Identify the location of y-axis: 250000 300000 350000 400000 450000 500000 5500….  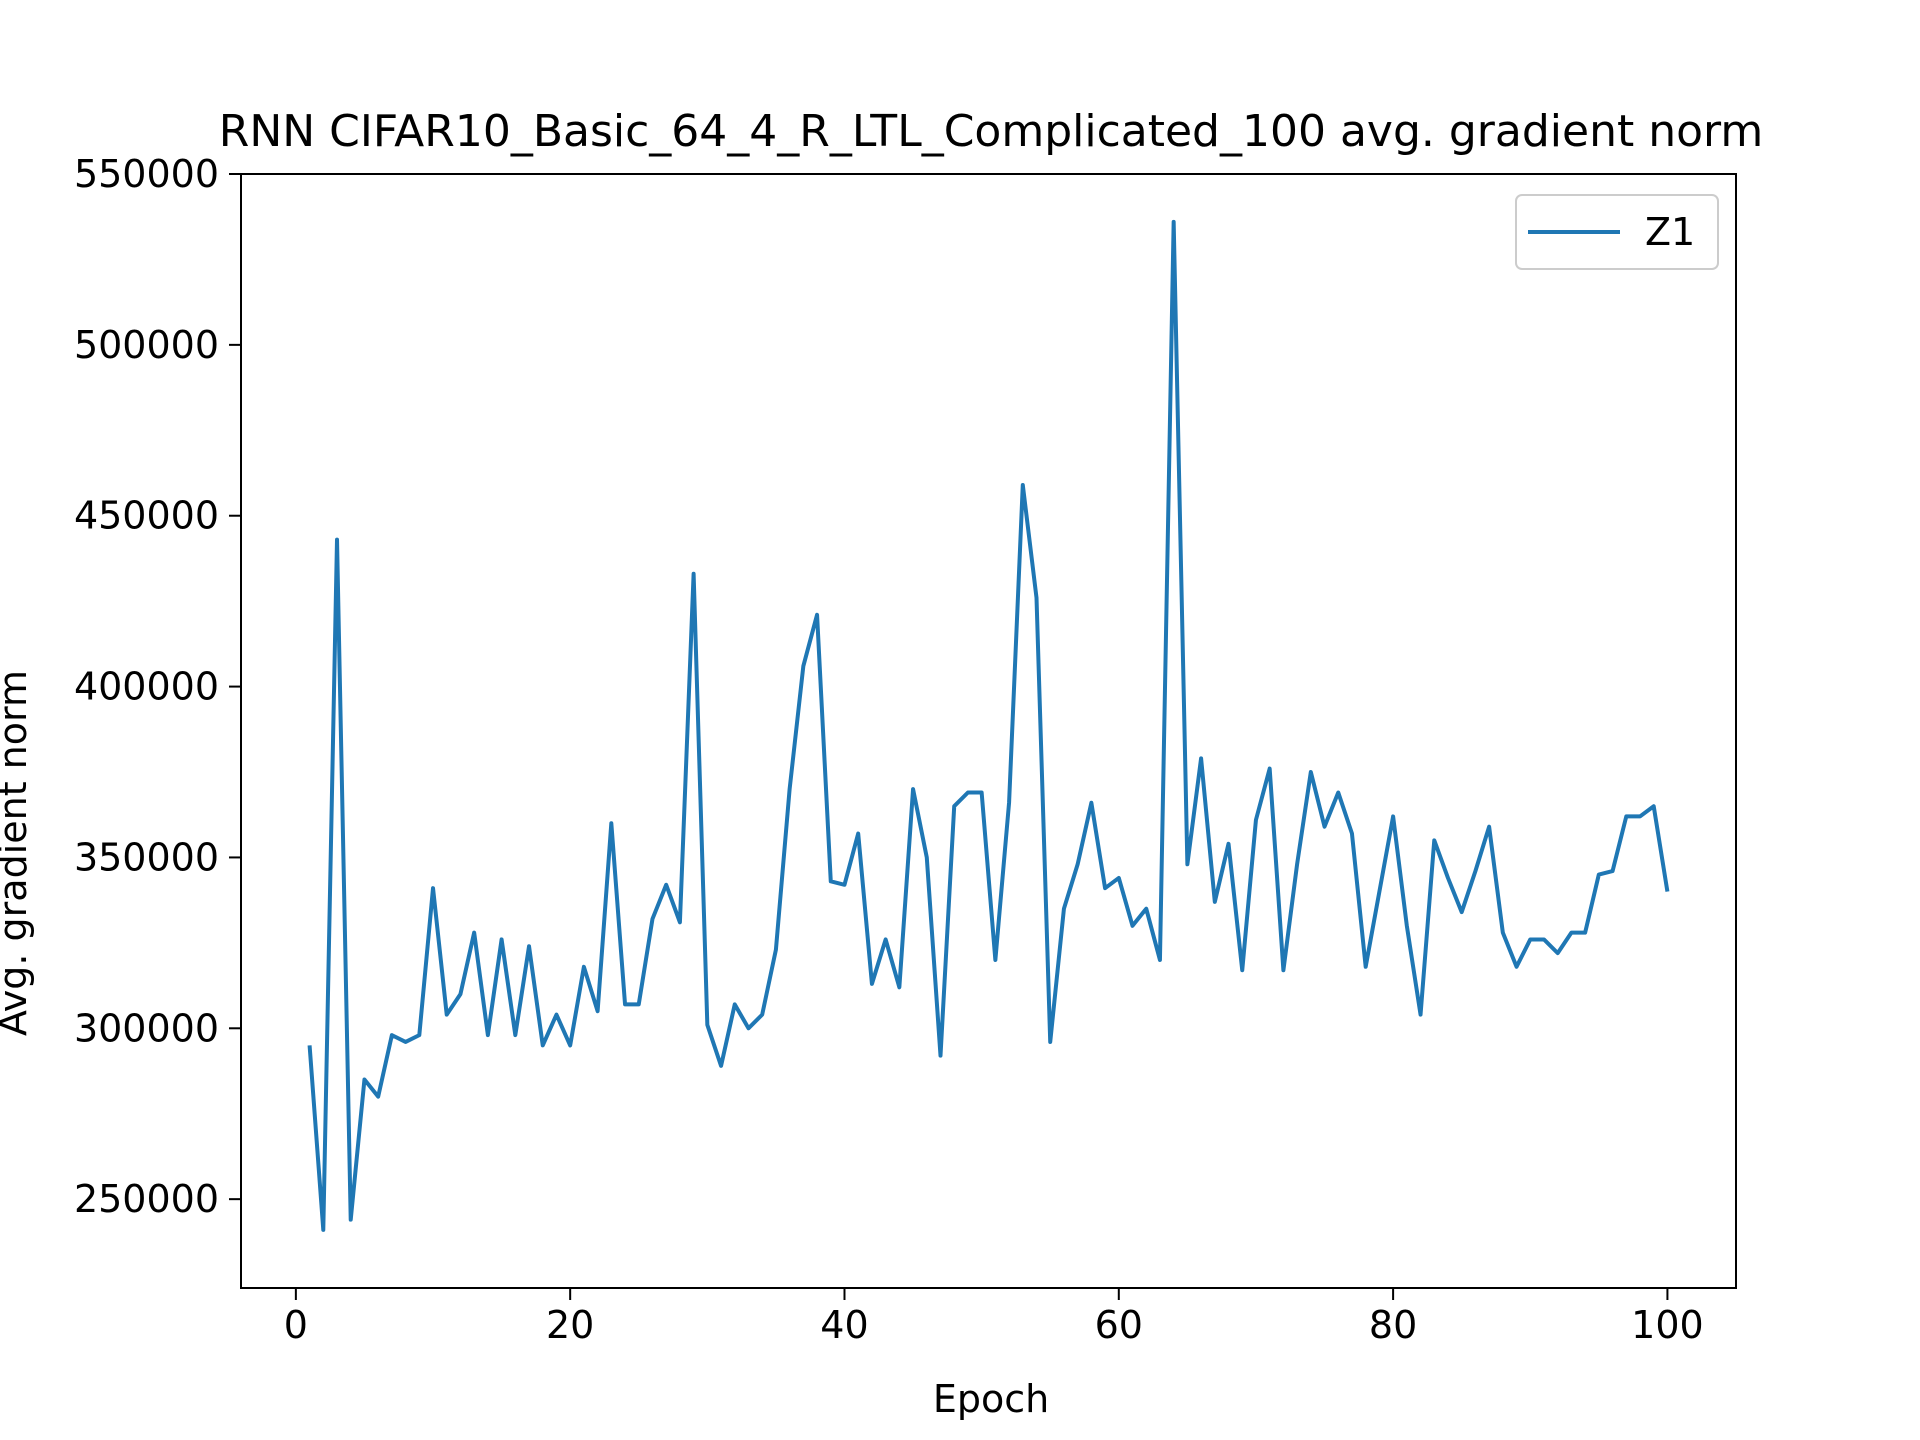
(157, 686).